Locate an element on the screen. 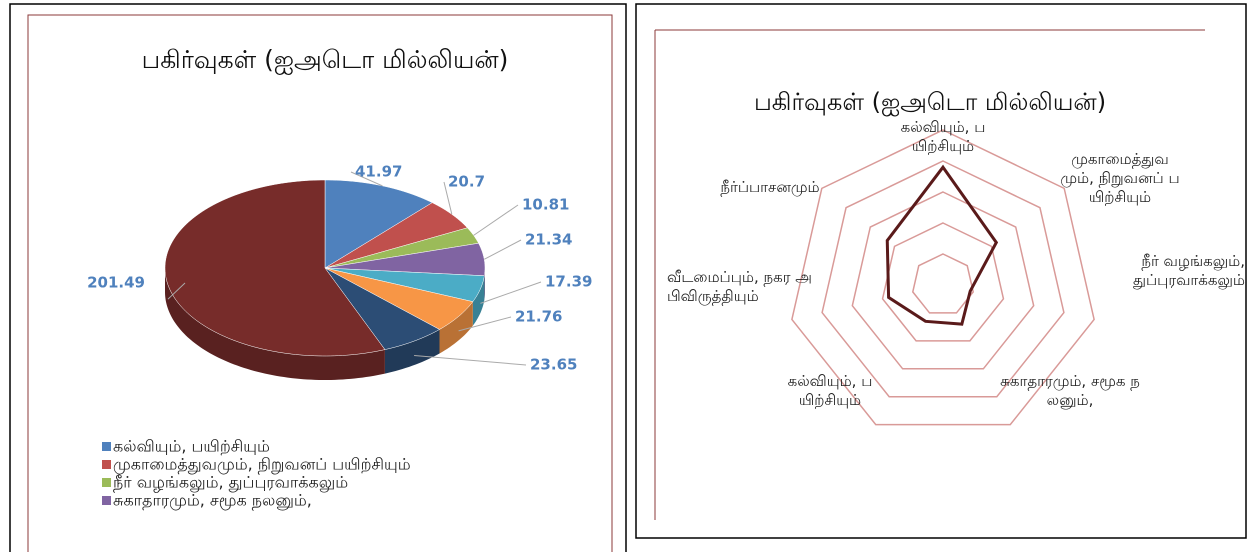 This screenshot has width=1257, height=552. data-label: 23.65 is located at coordinates (553, 365).